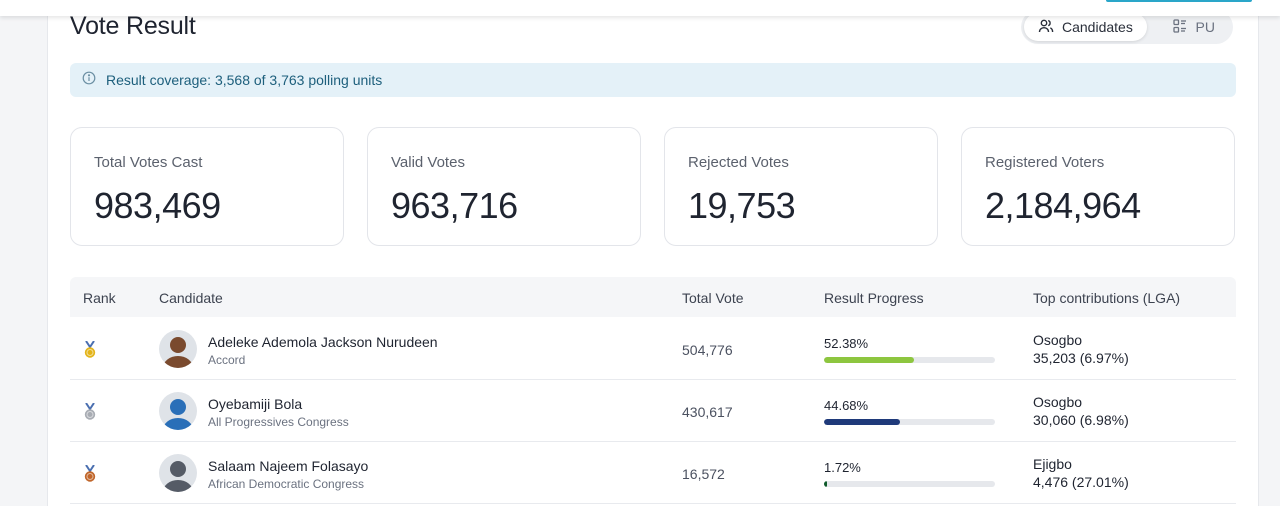 The image size is (1280, 506). What do you see at coordinates (846, 343) in the screenshot?
I see `percent-label: 52.38%` at bounding box center [846, 343].